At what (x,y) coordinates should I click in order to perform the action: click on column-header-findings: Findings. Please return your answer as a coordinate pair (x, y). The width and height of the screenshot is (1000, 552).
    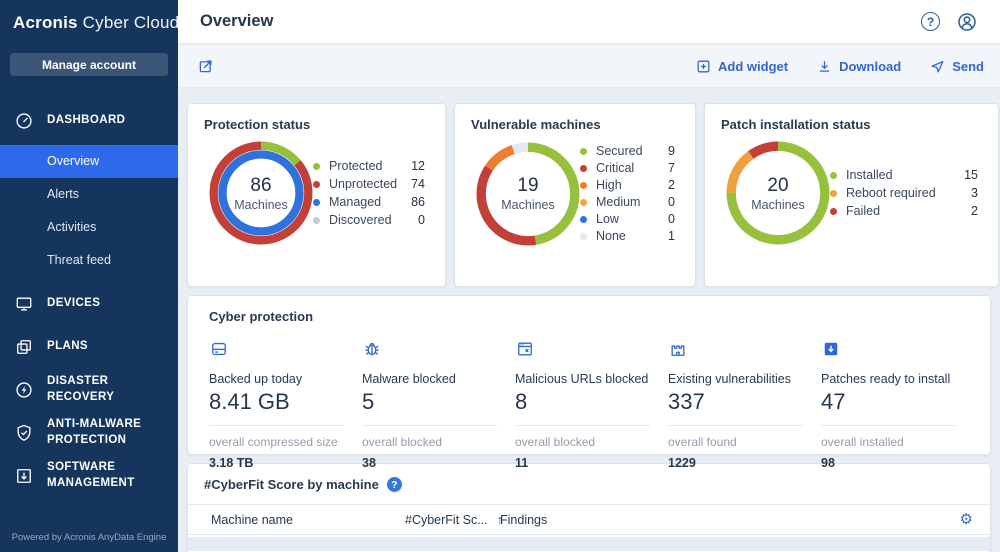
    Looking at the image, I should click on (524, 520).